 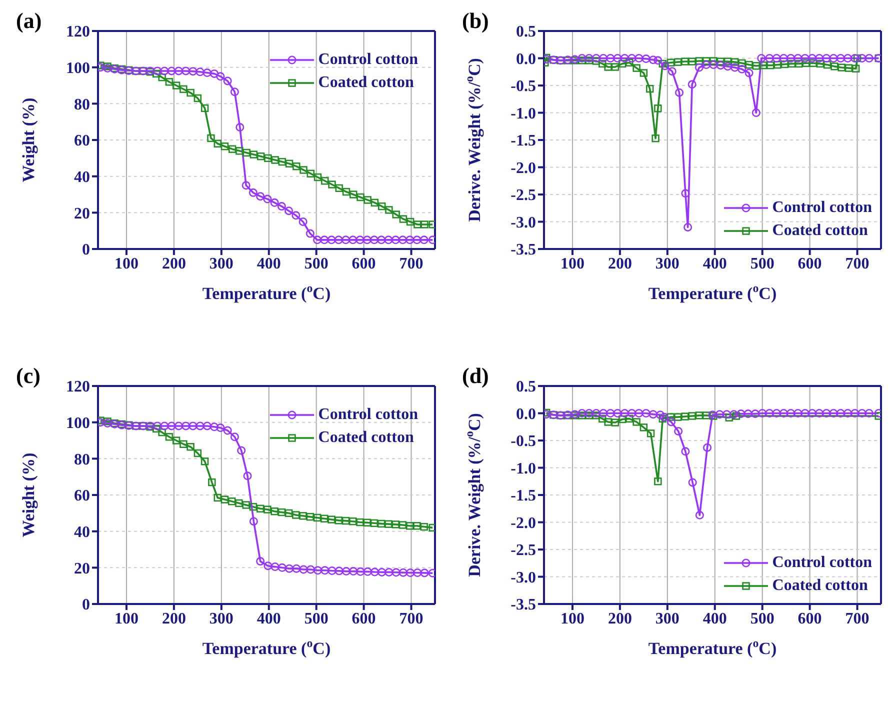 What do you see at coordinates (475, 376) in the screenshot?
I see `chart-title: (d)` at bounding box center [475, 376].